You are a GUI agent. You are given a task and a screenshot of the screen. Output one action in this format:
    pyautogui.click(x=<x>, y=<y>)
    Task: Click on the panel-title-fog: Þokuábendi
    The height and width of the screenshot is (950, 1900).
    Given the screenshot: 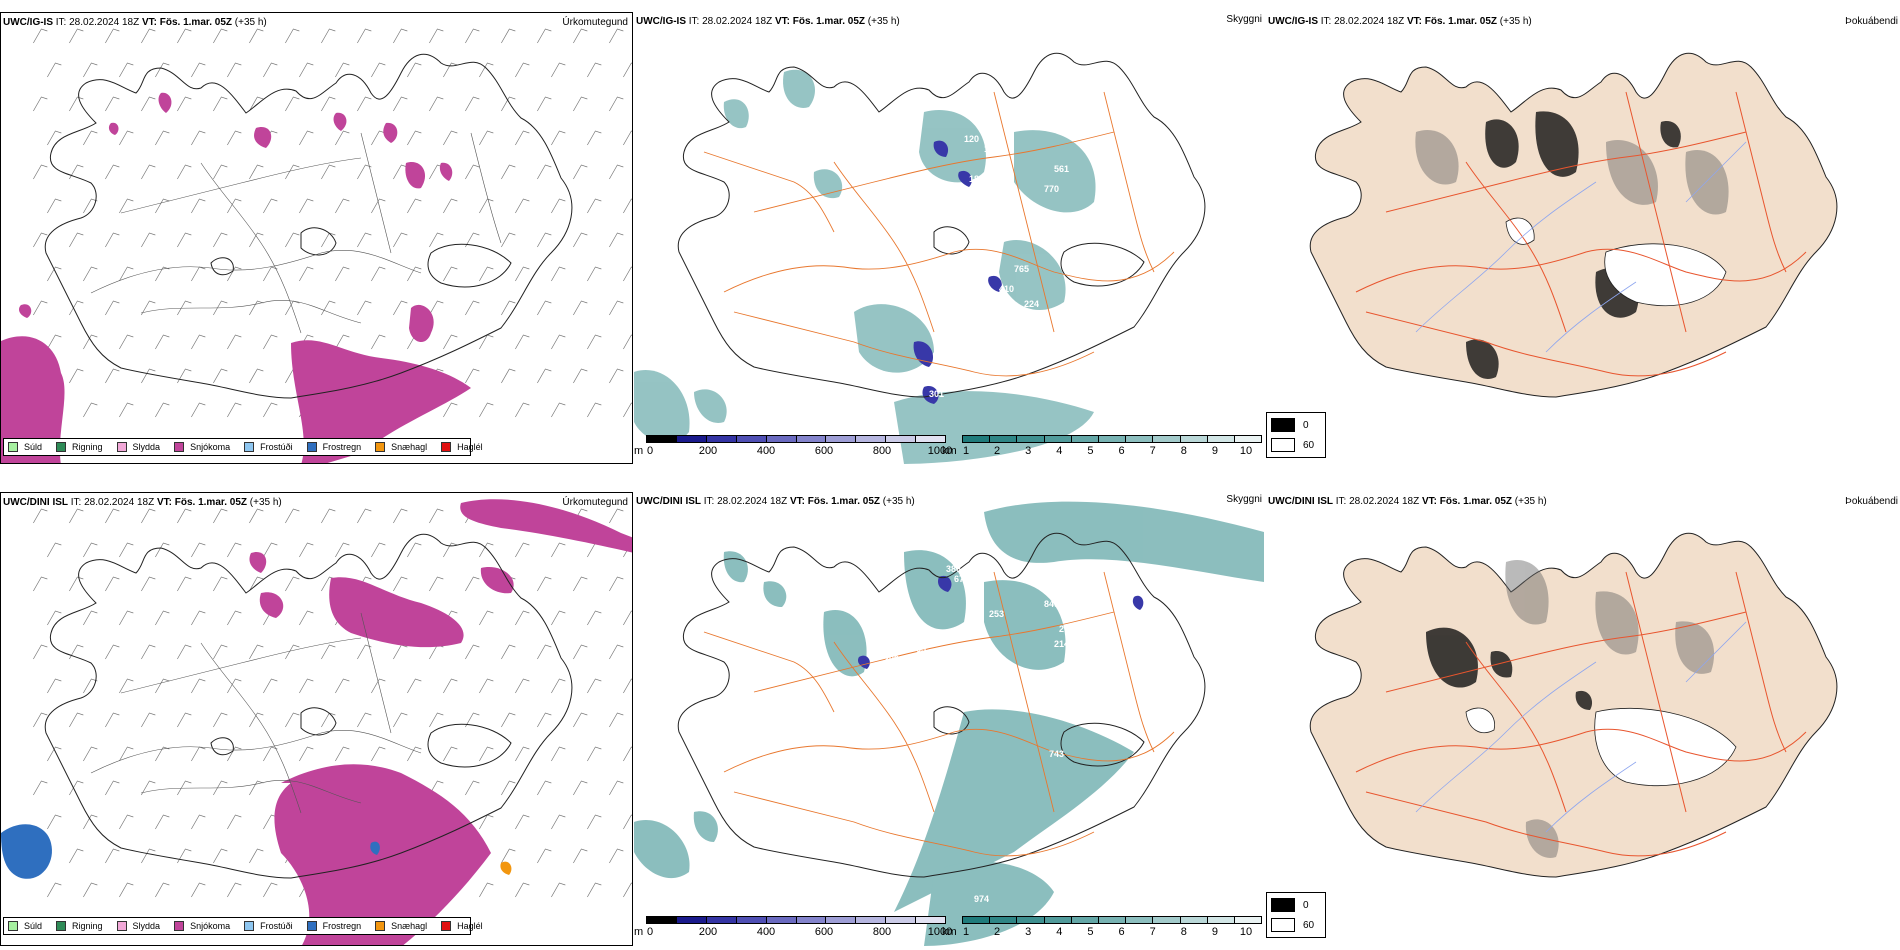 What is the action you would take?
    pyautogui.click(x=1871, y=501)
    